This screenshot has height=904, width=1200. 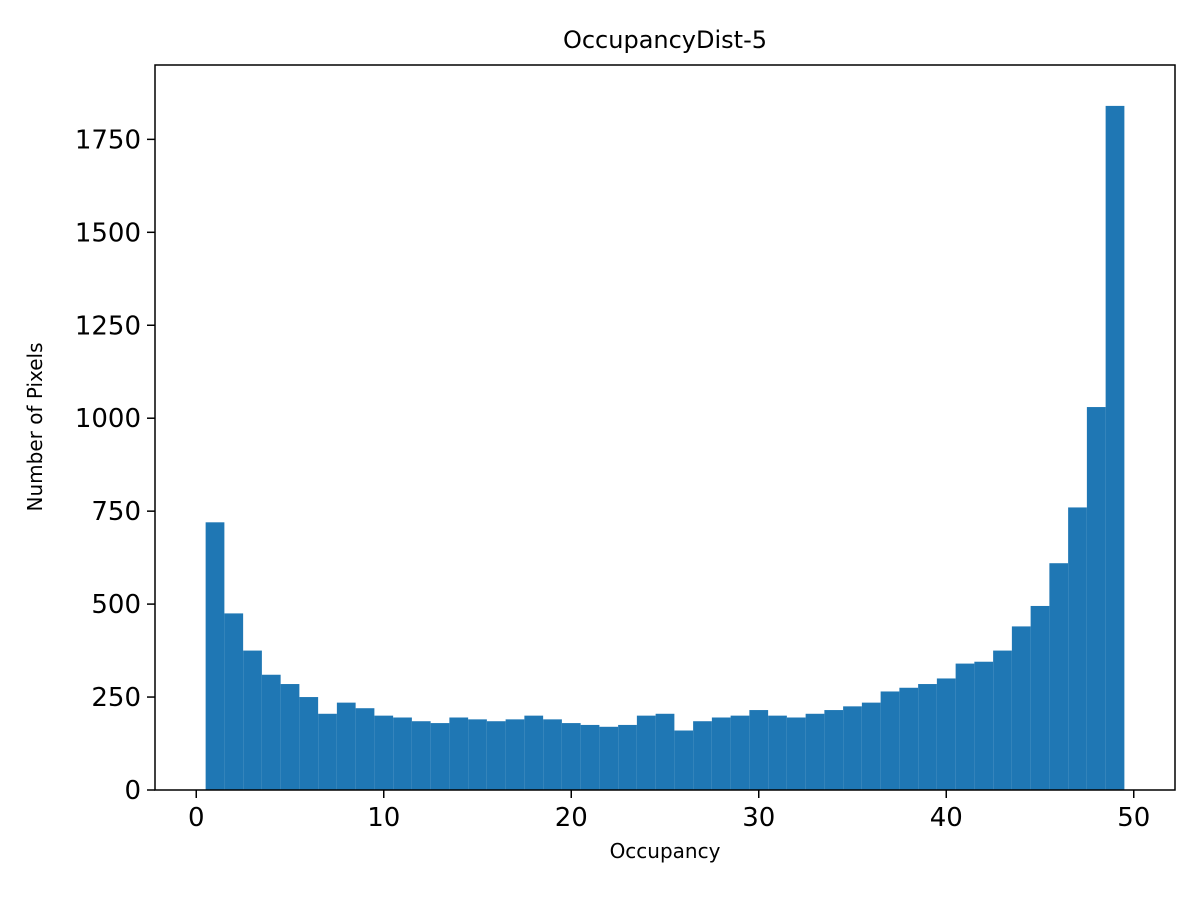 What do you see at coordinates (116, 698) in the screenshot?
I see `y-tick-label: 250` at bounding box center [116, 698].